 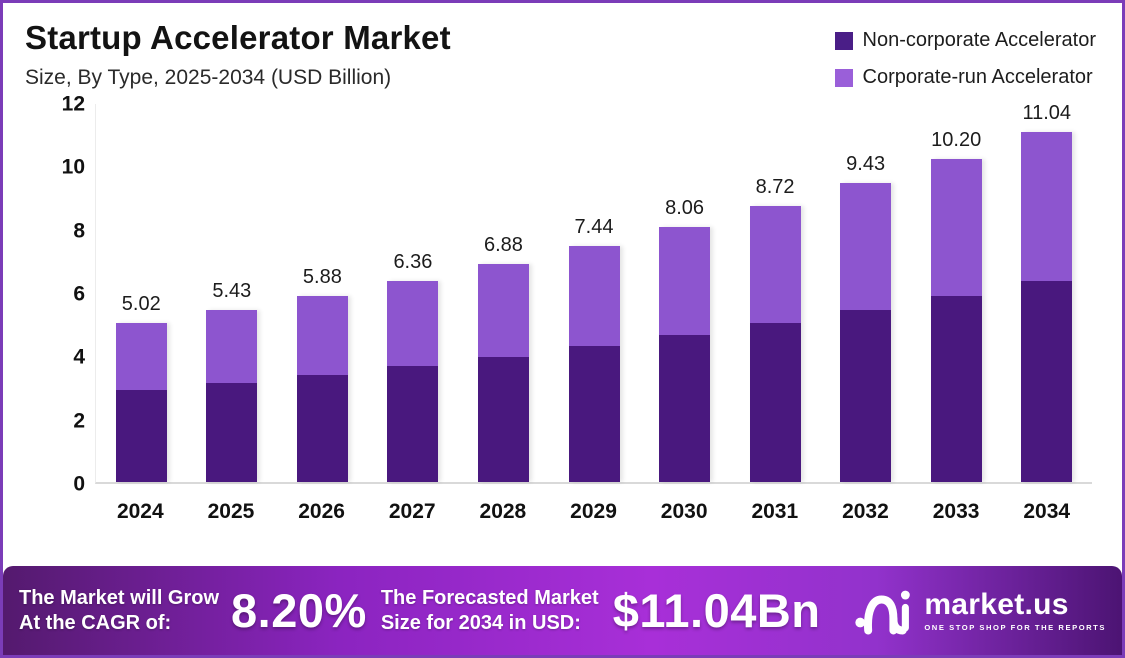 I want to click on logo-text: market.us ONE STOP SHOP FOR THE REPORTS, so click(x=1015, y=609).